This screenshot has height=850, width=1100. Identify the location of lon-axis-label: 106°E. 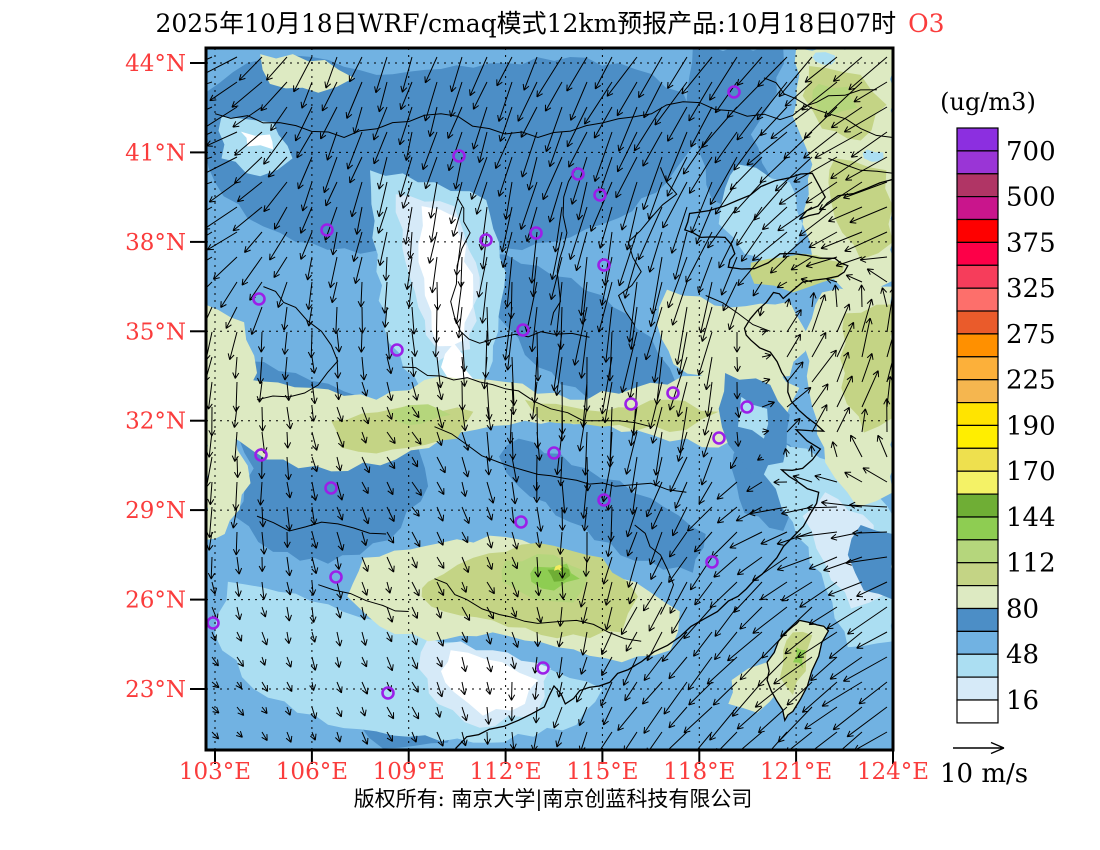
(312, 772).